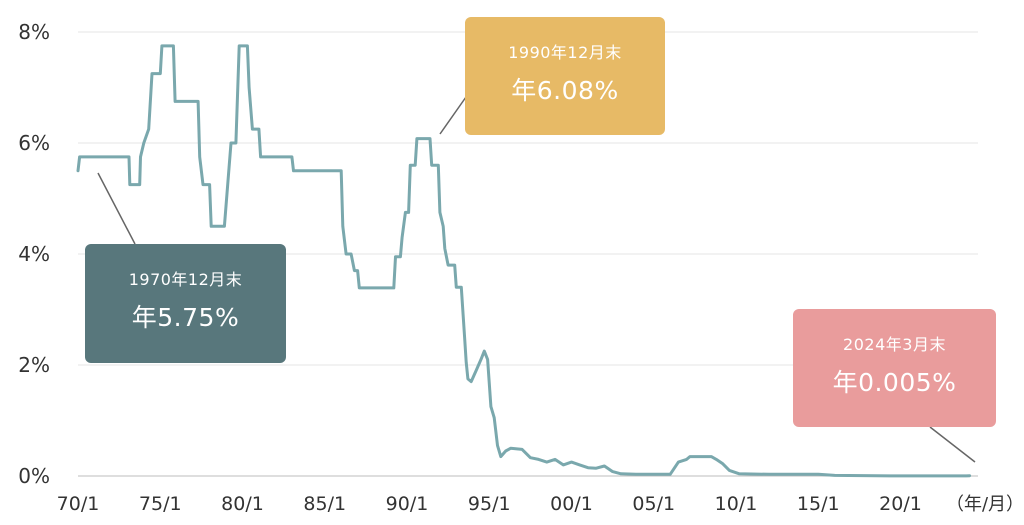 The height and width of the screenshot is (525, 1024). Describe the element at coordinates (985, 504) in the screenshot. I see `x-axis-unit-label: （年/月）` at that location.